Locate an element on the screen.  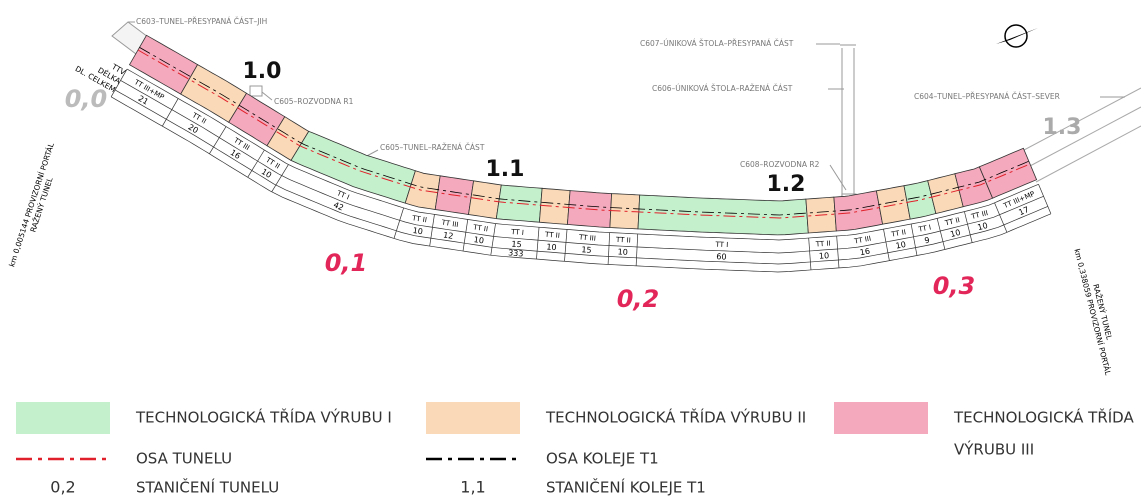
tunnel-chainage: 0,1 is located at coordinates (346, 263).